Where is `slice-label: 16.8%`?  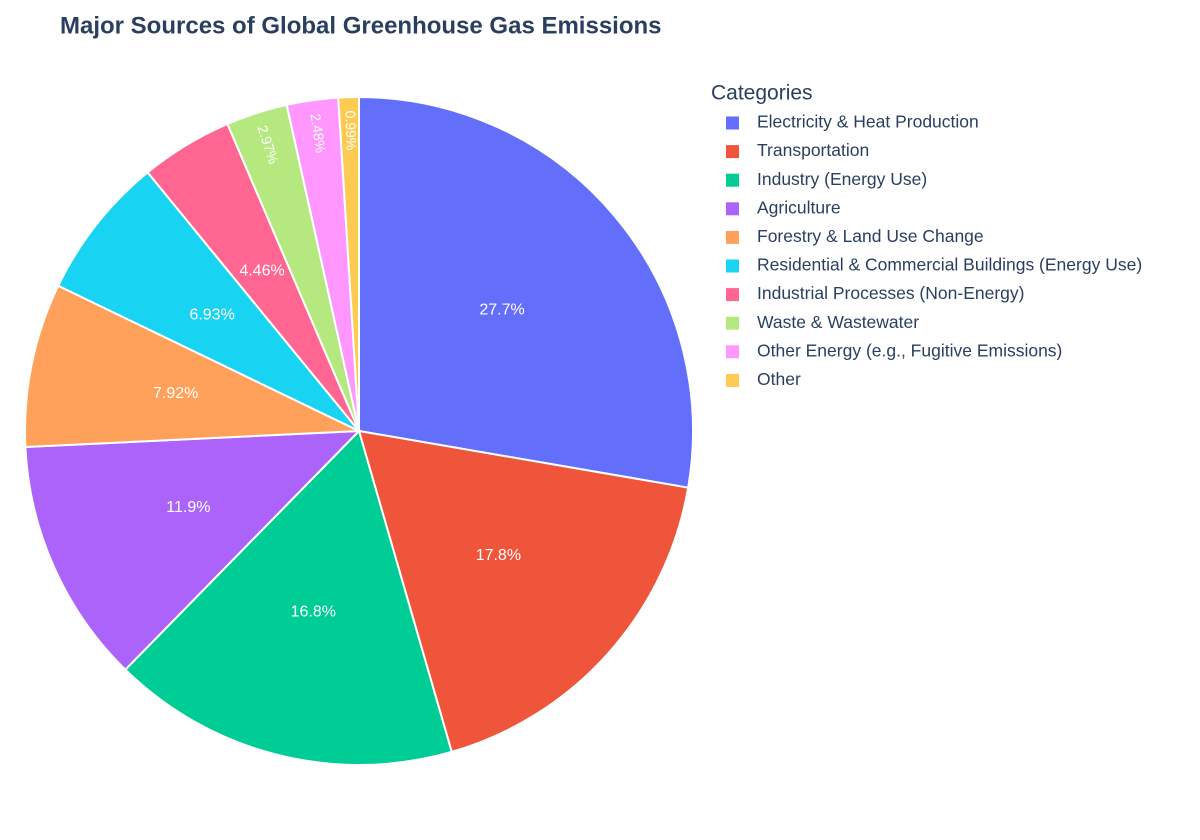 slice-label: 16.8% is located at coordinates (313, 612).